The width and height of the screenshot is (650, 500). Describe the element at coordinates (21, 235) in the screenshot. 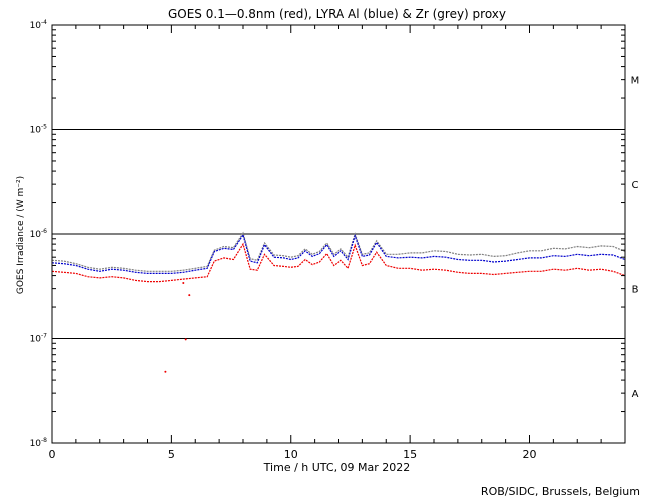

I see `y-axis-label: GOES Irradiance / (W m⁻²)` at that location.